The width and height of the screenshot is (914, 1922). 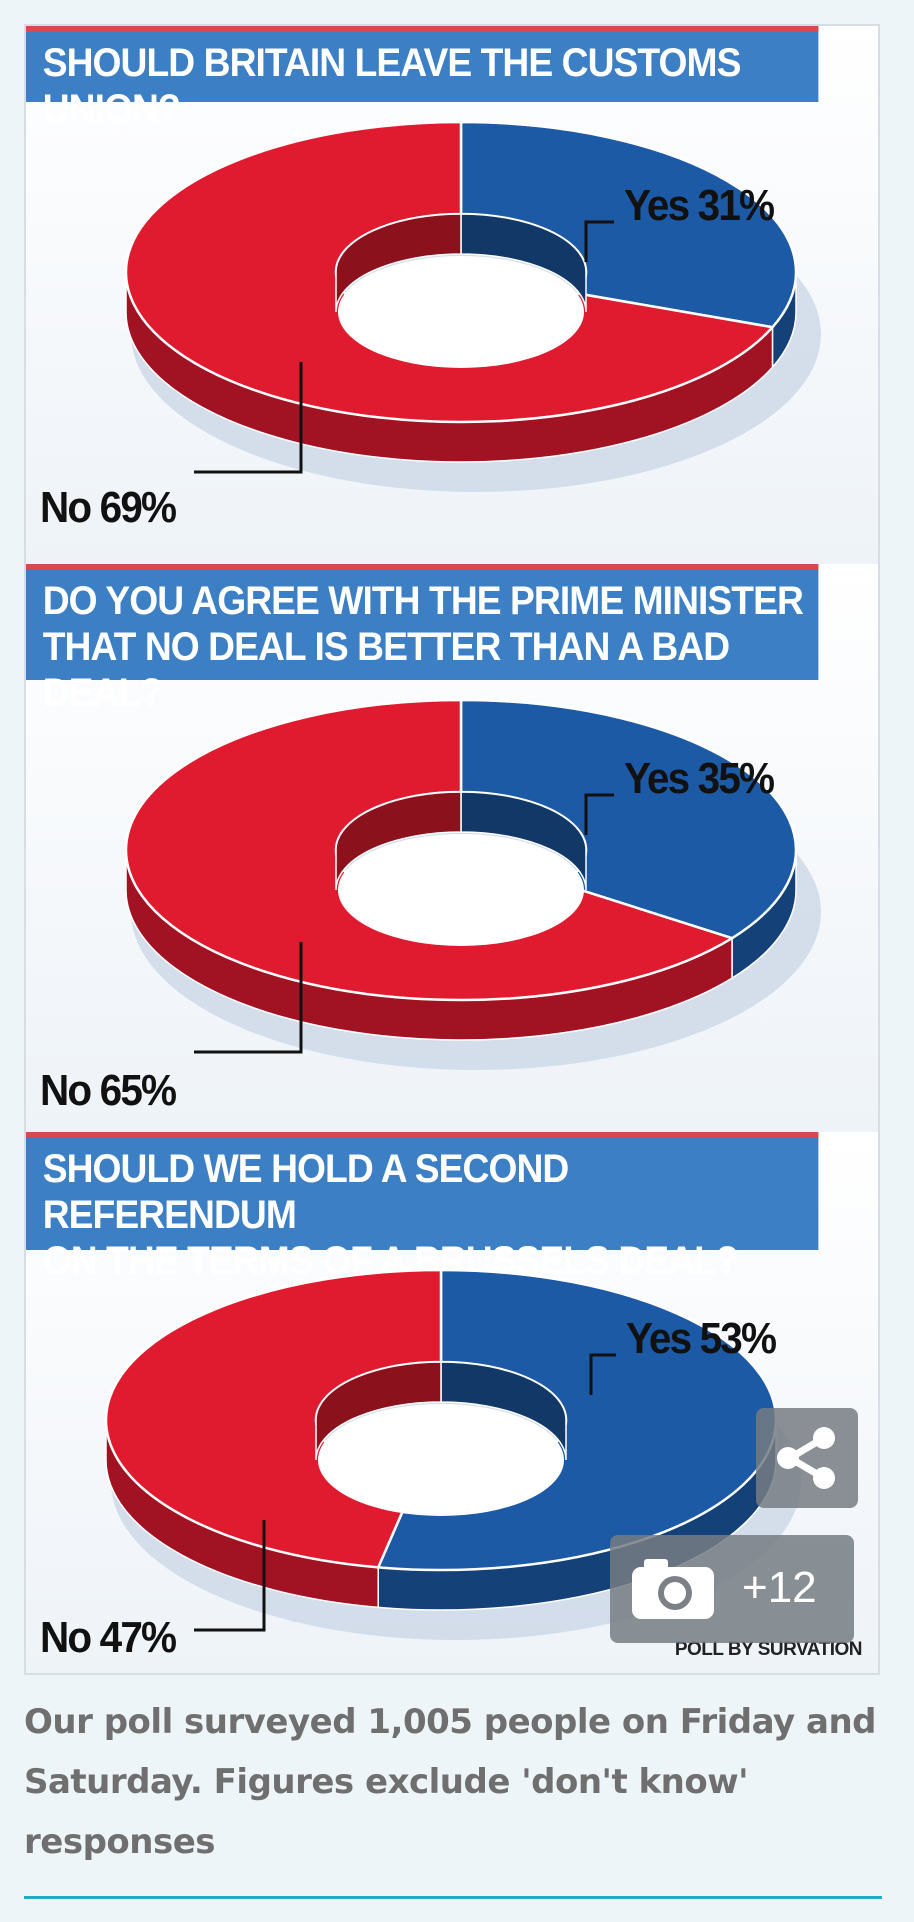 What do you see at coordinates (673, 1589) in the screenshot?
I see `camera-icon` at bounding box center [673, 1589].